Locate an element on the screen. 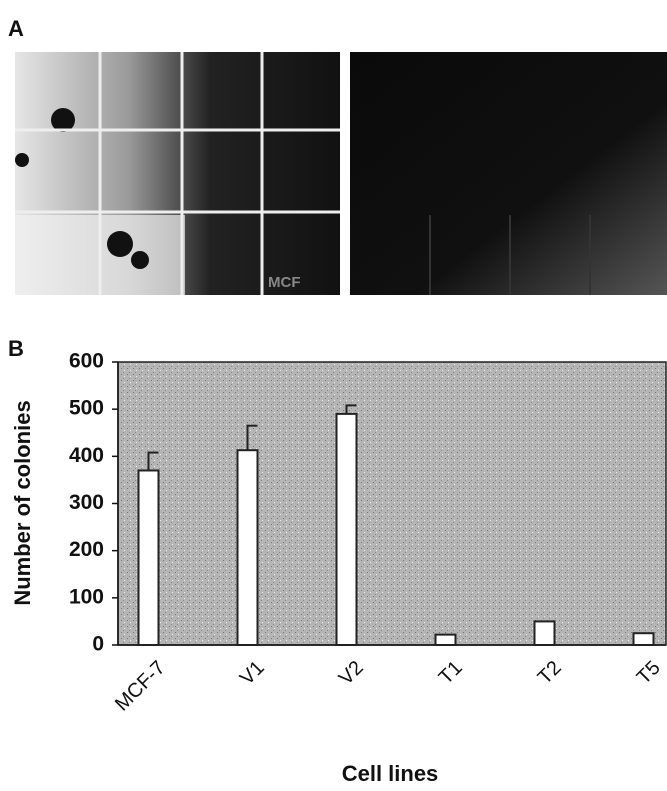 This screenshot has height=791, width=667. x-tick-label: T1 is located at coordinates (451, 673).